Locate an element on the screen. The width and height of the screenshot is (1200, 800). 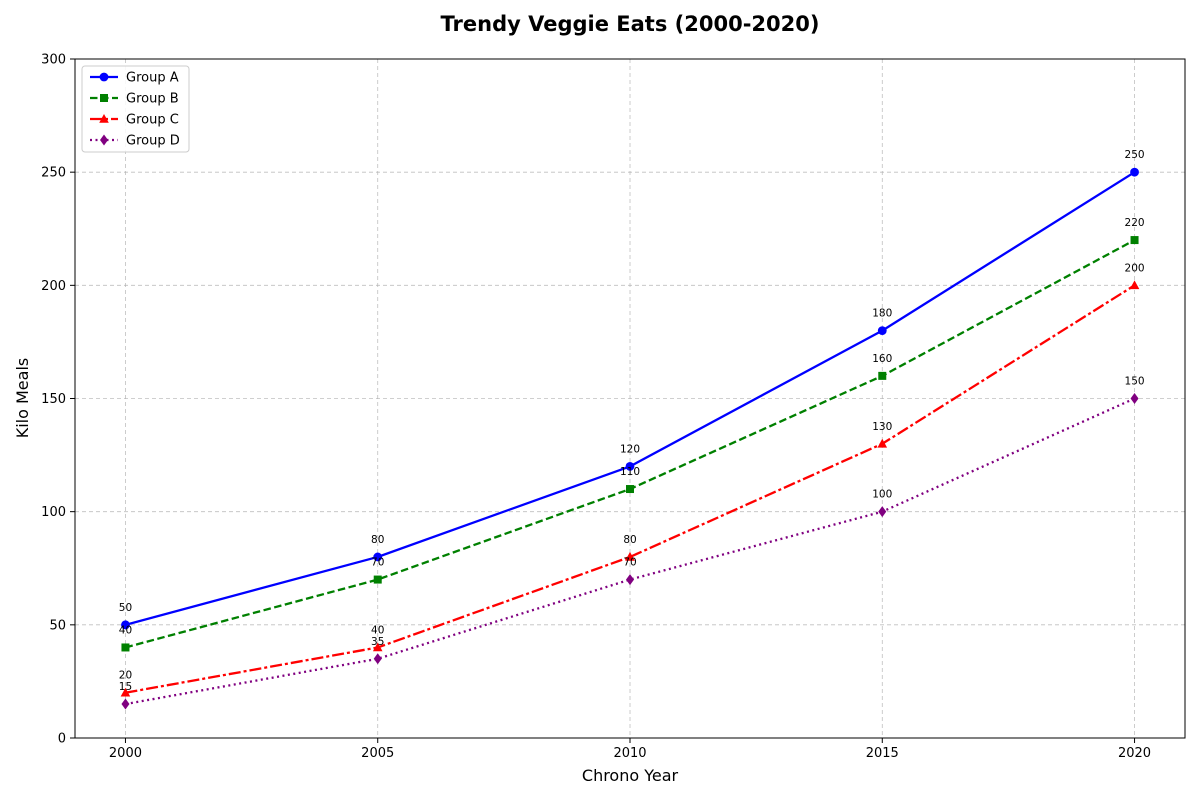
y-tick-label: 150 is located at coordinates (53, 399).